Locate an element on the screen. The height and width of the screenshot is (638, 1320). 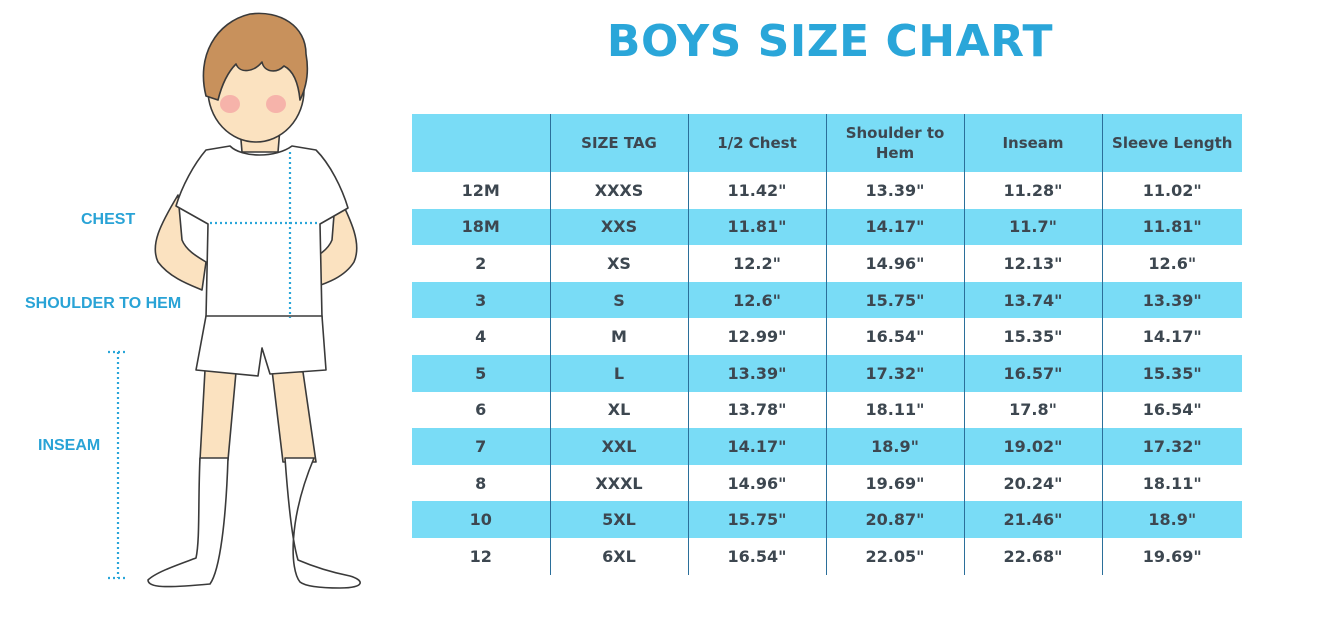
table-row: 6 XL 13.78" 18.11" 17.8" 16.54" is located at coordinates (827, 410).